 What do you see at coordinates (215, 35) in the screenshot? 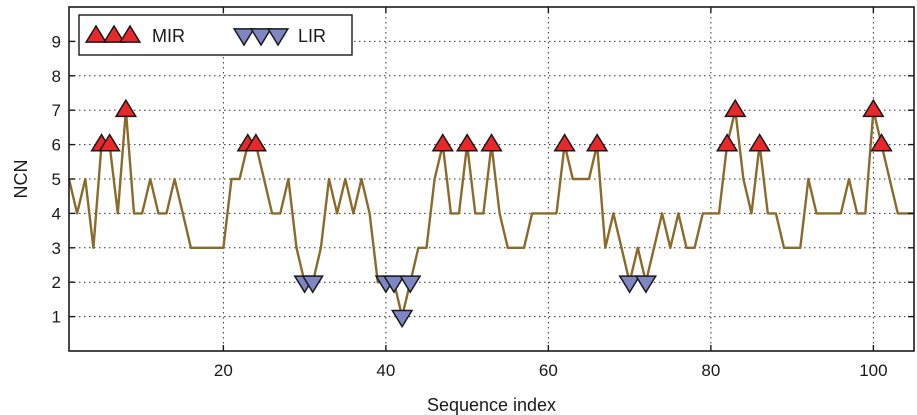
I see `legend: MIR LIR` at bounding box center [215, 35].